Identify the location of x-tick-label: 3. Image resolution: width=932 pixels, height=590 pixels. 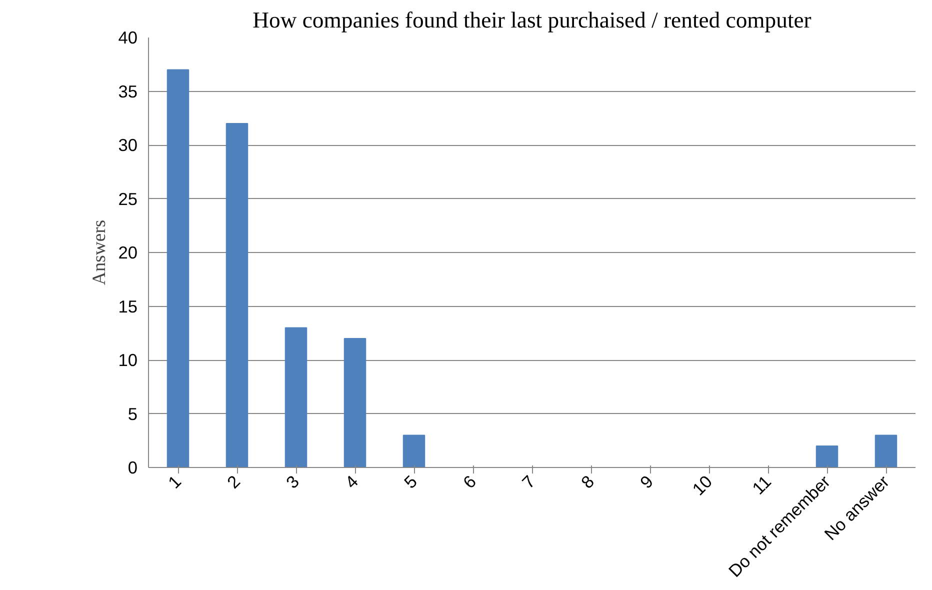
(293, 481).